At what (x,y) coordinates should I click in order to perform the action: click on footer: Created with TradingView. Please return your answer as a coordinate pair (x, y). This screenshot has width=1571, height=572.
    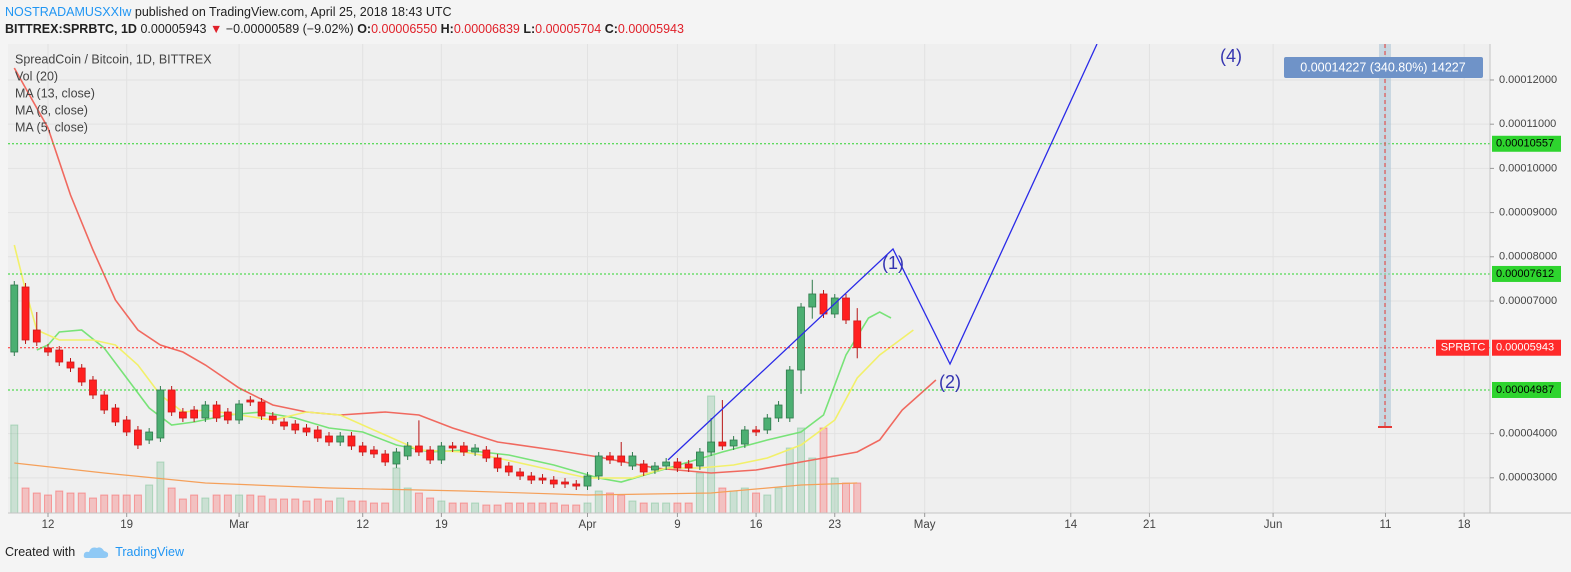
    Looking at the image, I should click on (94, 552).